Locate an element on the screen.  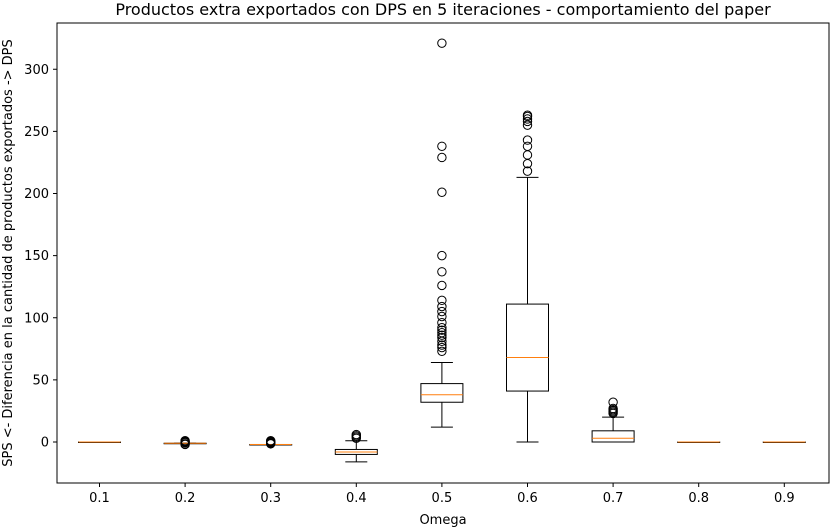
y-tick-label: 100 is located at coordinates (36, 318).